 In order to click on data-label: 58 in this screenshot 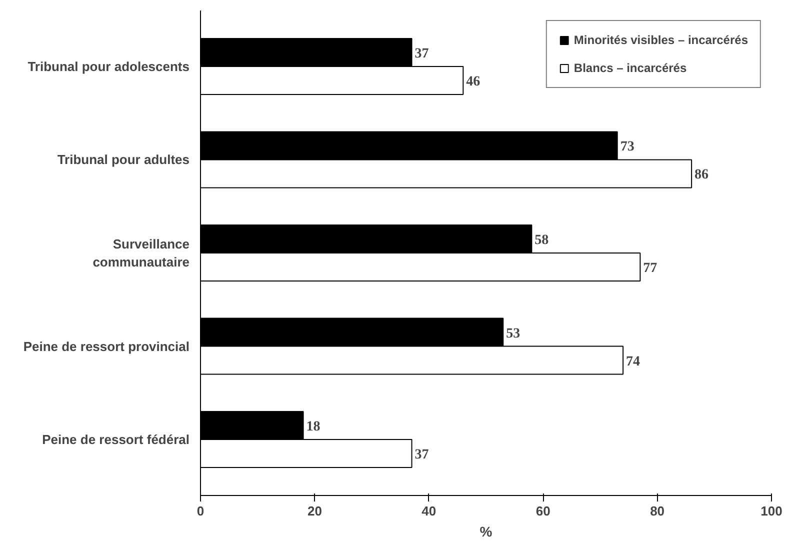, I will do `click(541, 240)`.